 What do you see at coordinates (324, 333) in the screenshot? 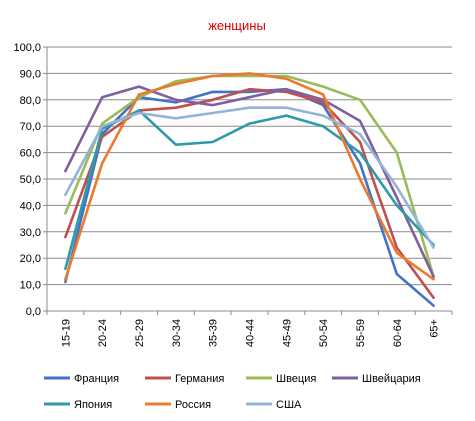
I see `x-tick-label: 50-54` at bounding box center [324, 333].